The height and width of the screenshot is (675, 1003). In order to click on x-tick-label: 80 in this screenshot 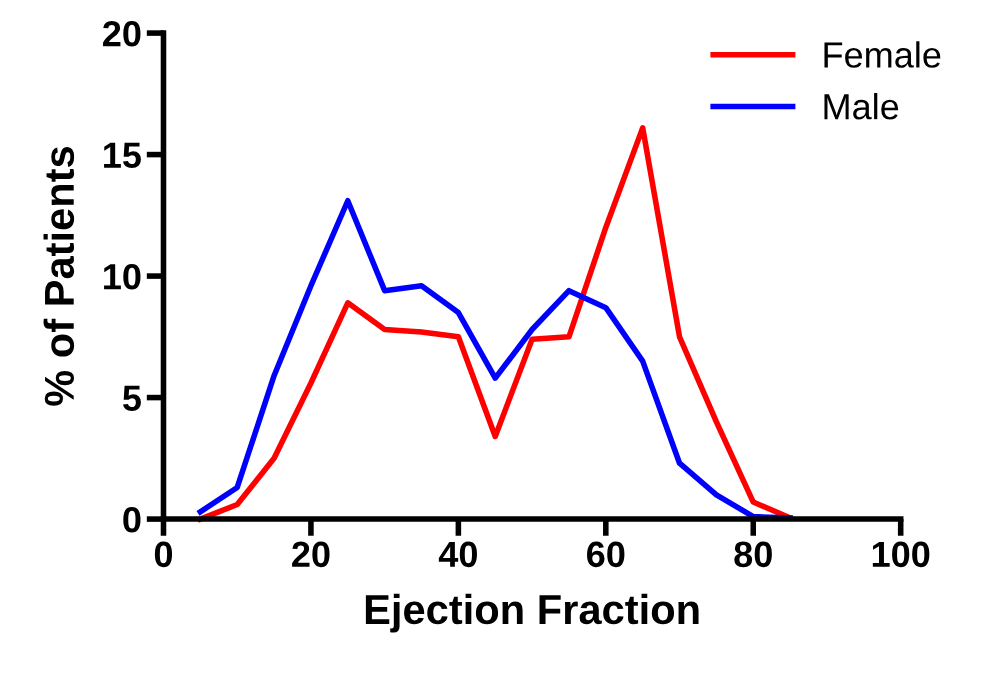, I will do `click(753, 554)`.